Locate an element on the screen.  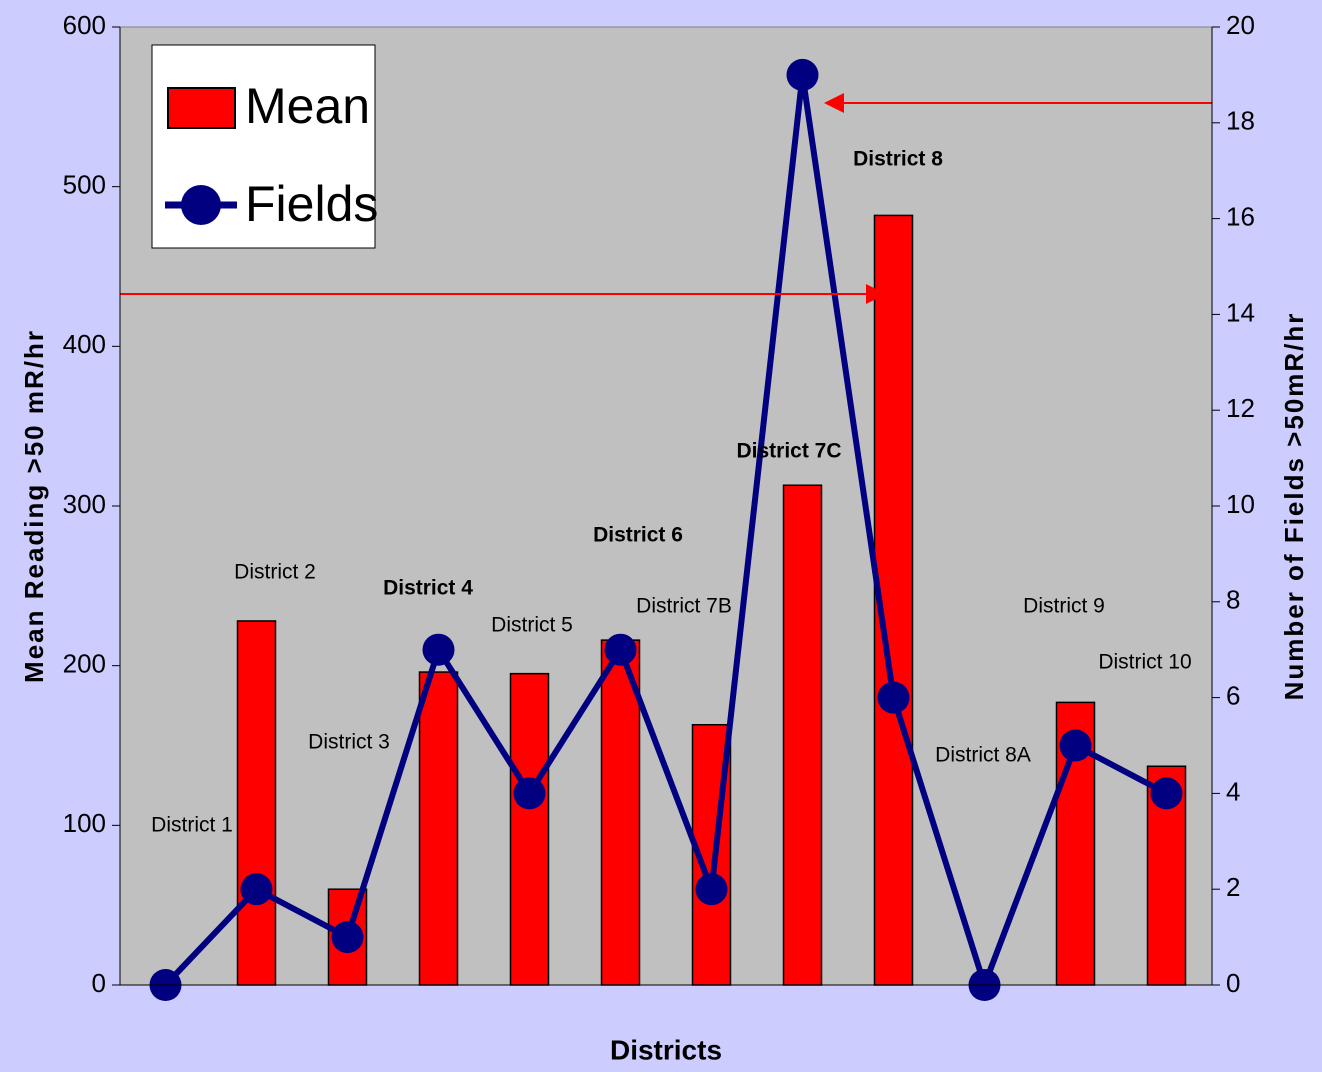
y2-tick-label: 12 is located at coordinates (1240, 408).